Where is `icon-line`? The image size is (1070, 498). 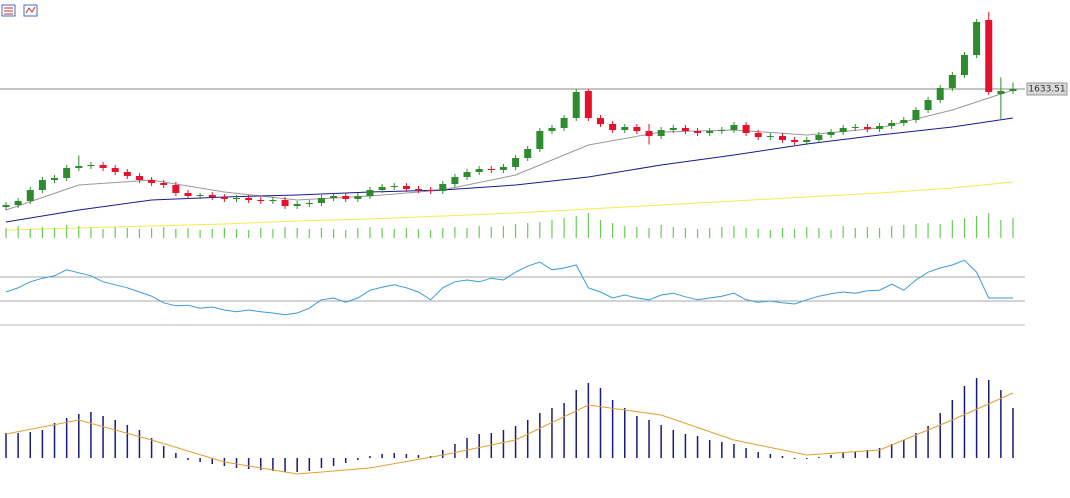 icon-line is located at coordinates (30, 10).